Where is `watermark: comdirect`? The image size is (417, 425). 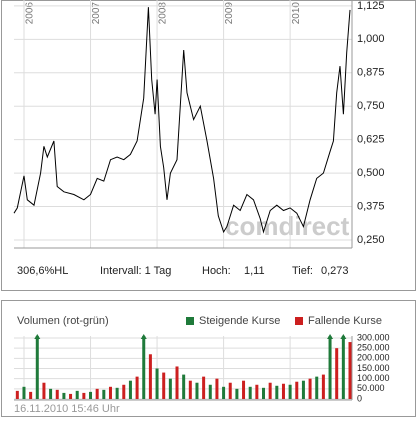
watermark: comdirect is located at coordinates (287, 226).